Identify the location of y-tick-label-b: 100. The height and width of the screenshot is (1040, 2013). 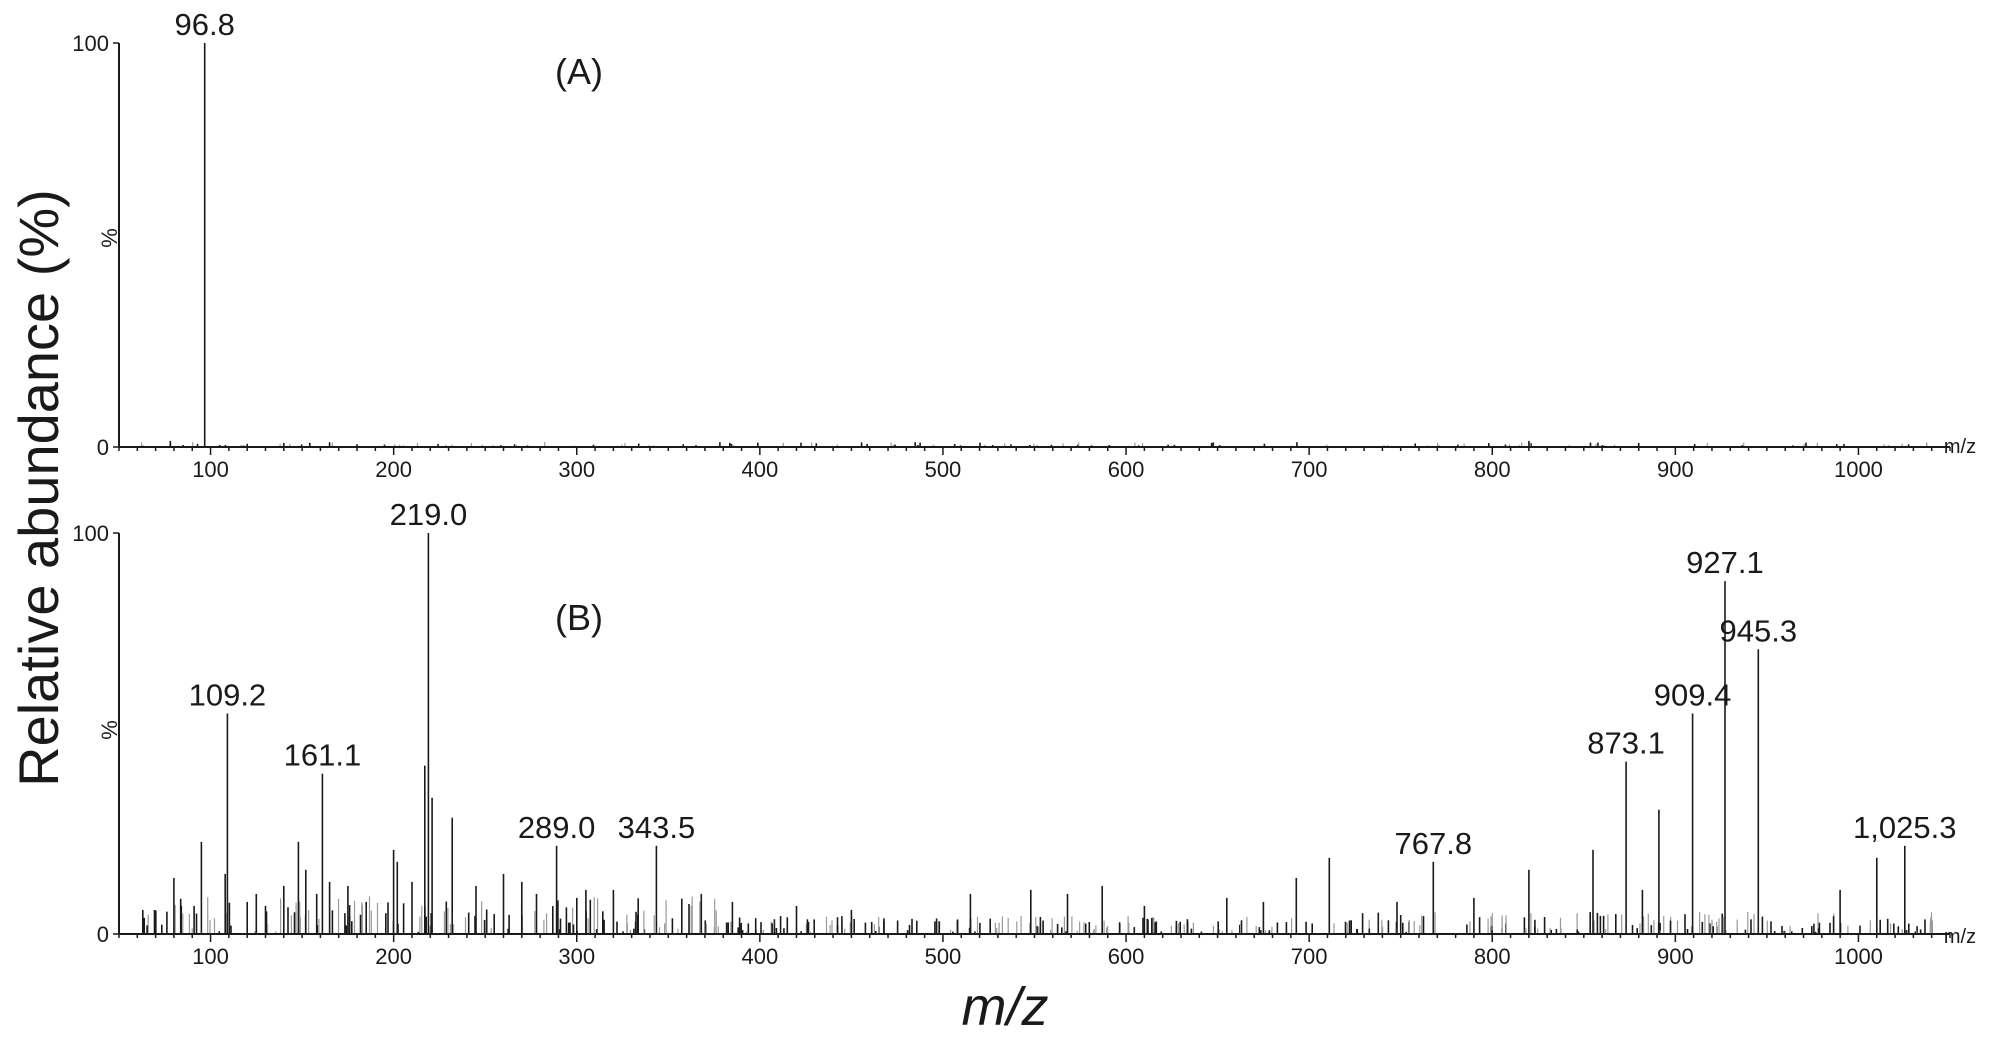
(90, 533).